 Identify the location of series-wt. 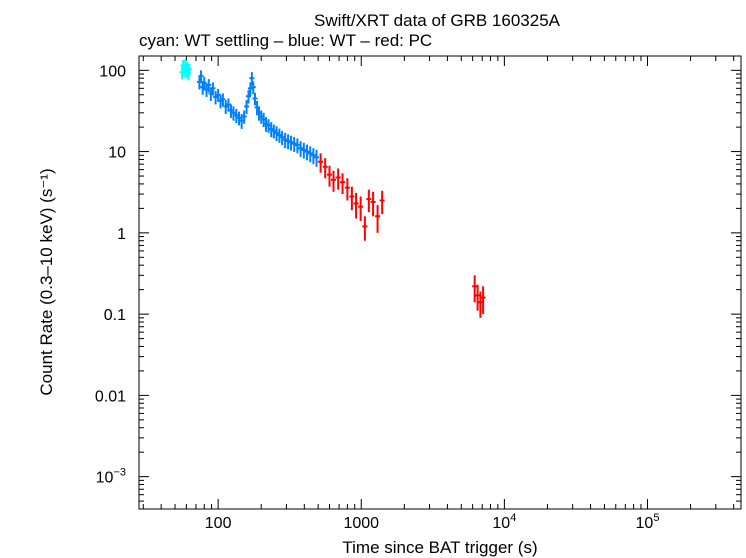
(258, 118).